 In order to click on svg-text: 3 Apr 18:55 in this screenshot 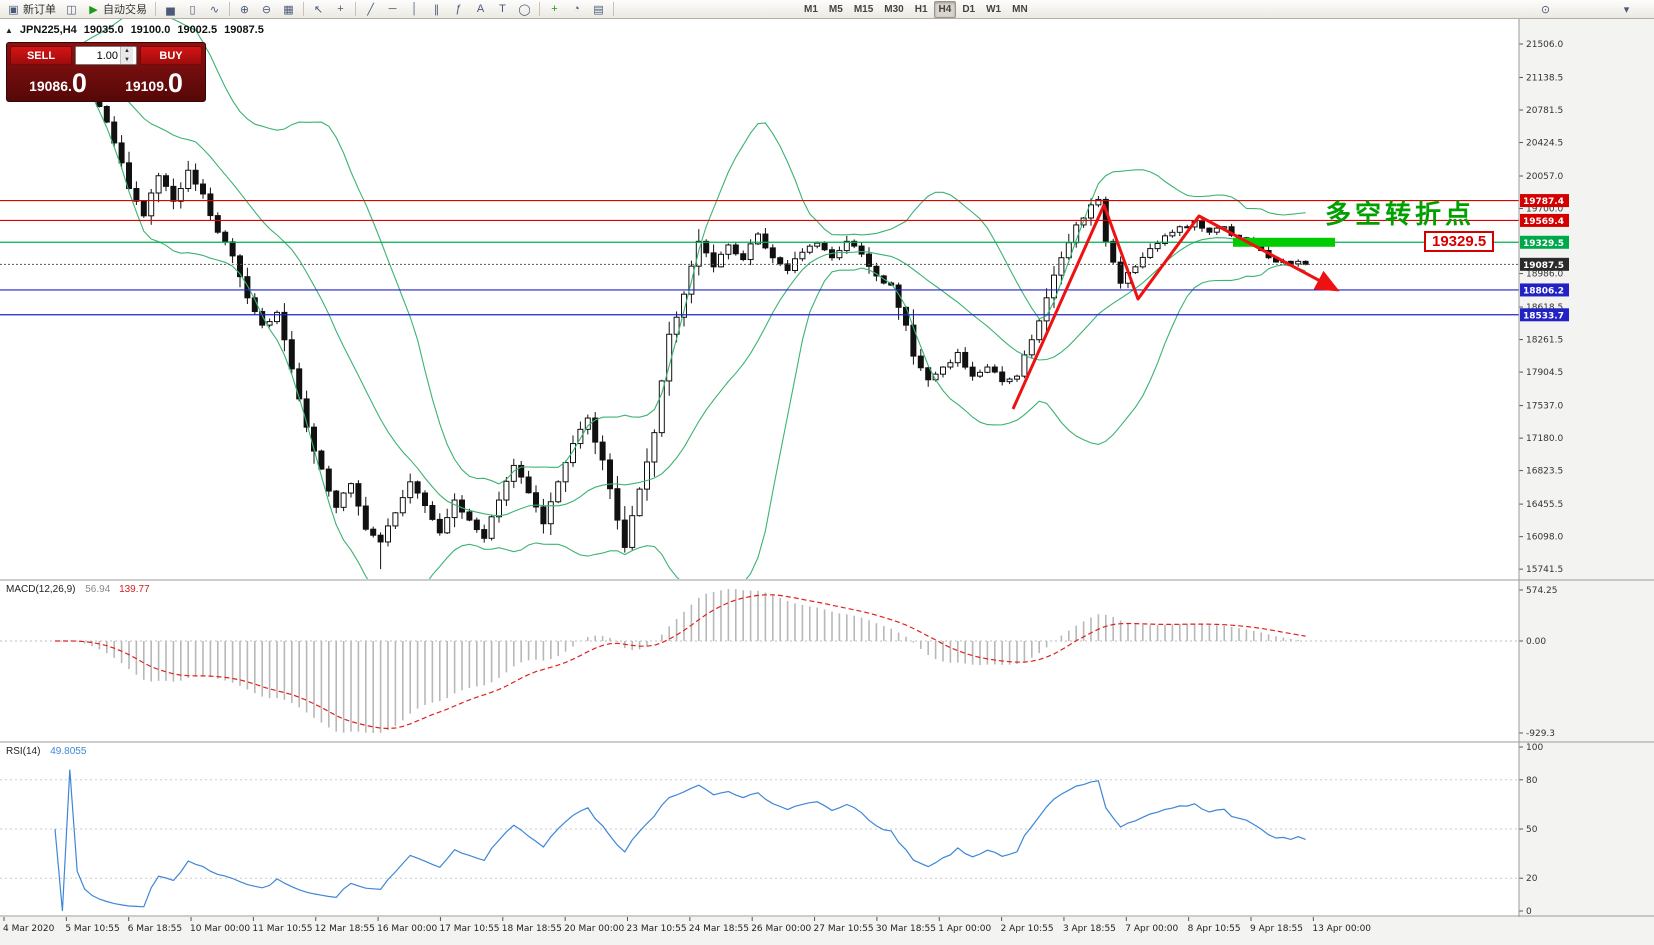, I will do `click(1089, 929)`.